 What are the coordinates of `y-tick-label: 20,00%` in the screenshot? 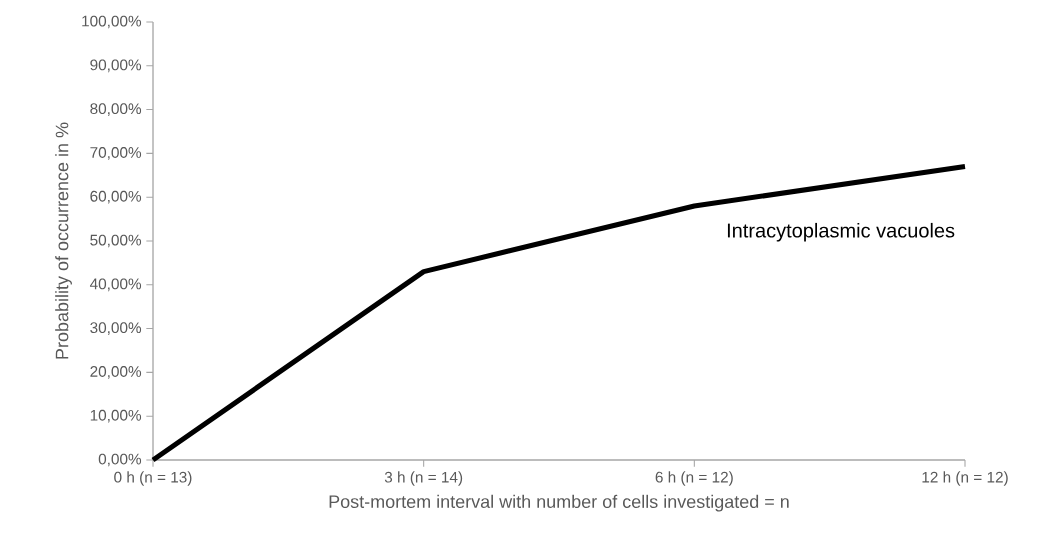 It's located at (116, 372).